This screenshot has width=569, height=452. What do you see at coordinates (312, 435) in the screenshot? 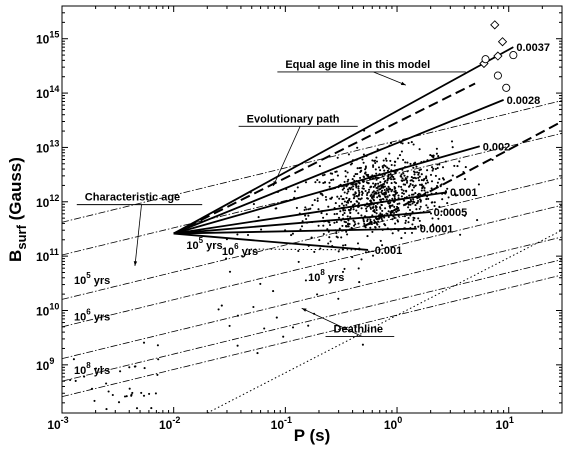
I see `x-axis-title: P (s)` at bounding box center [312, 435].